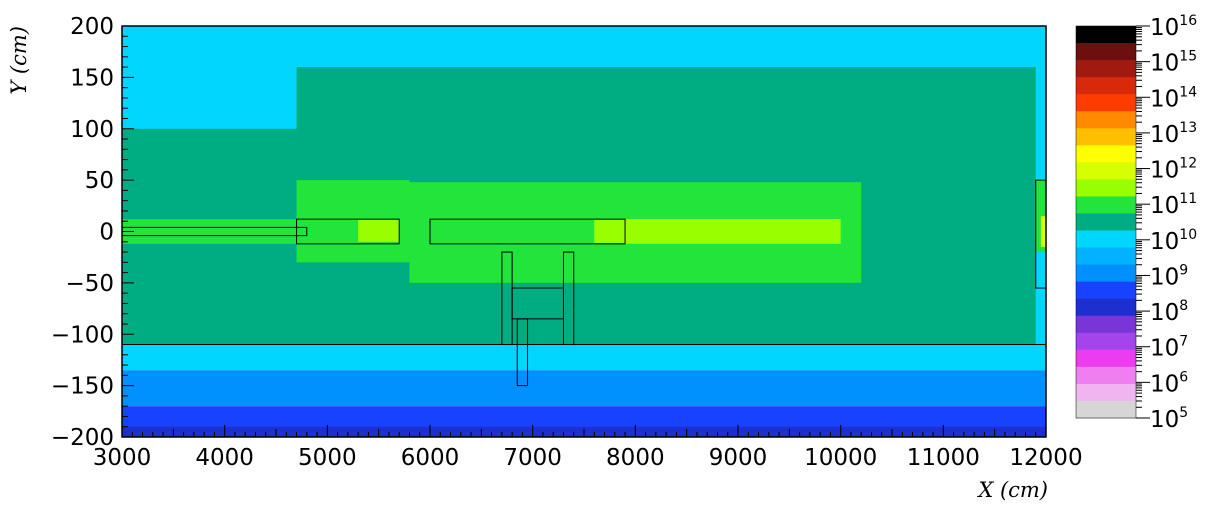 The width and height of the screenshot is (1214, 508). What do you see at coordinates (943, 458) in the screenshot?
I see `x-tick-label: 11000` at bounding box center [943, 458].